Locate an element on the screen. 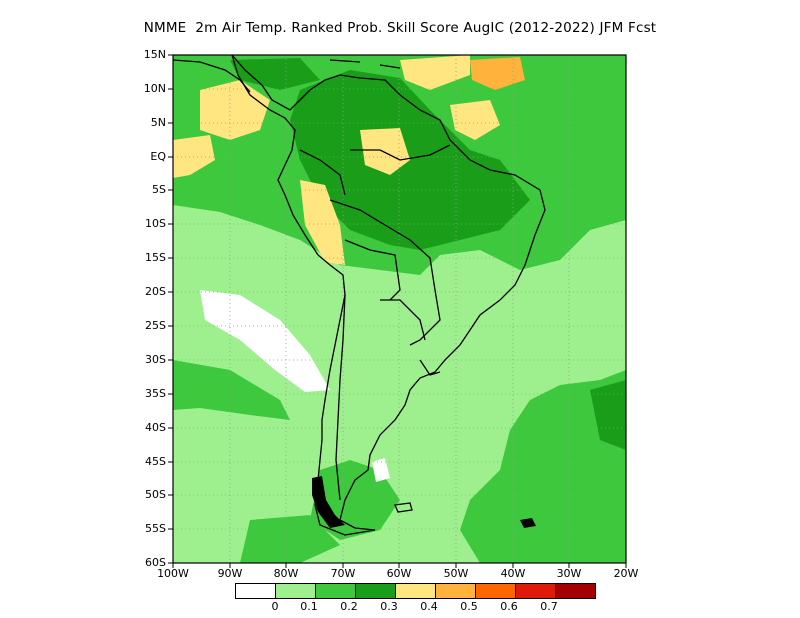 Image resolution: width=800 pixels, height=618 pixels. lat-label-15s: 15S is located at coordinates (155, 257).